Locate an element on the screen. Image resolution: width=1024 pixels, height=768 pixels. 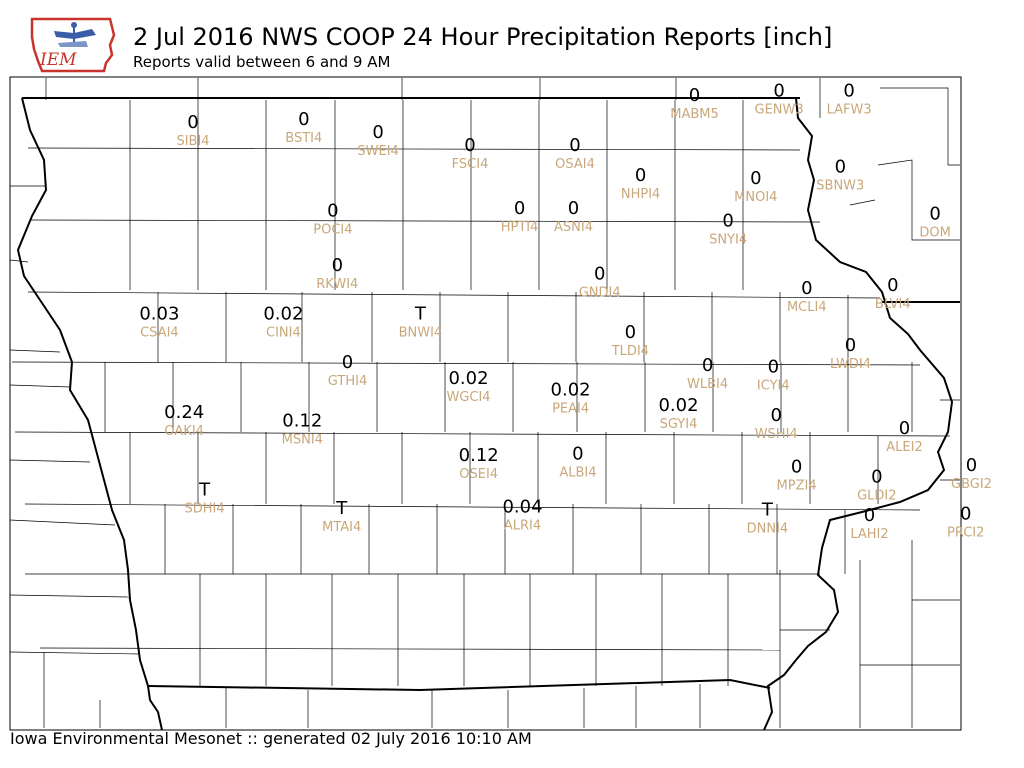
station-id-label: MTAI4 is located at coordinates (341, 527).